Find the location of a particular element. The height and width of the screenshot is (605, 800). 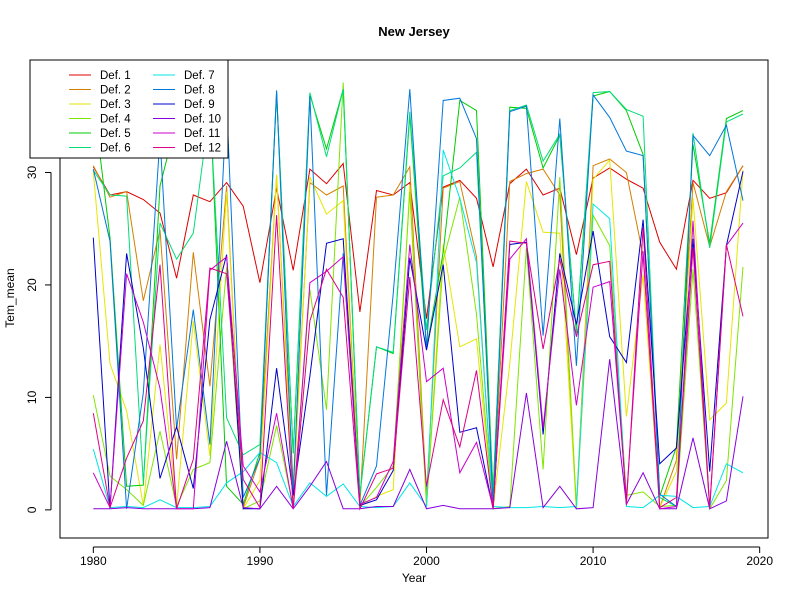

legend-label: Def. 6 is located at coordinates (115, 149).